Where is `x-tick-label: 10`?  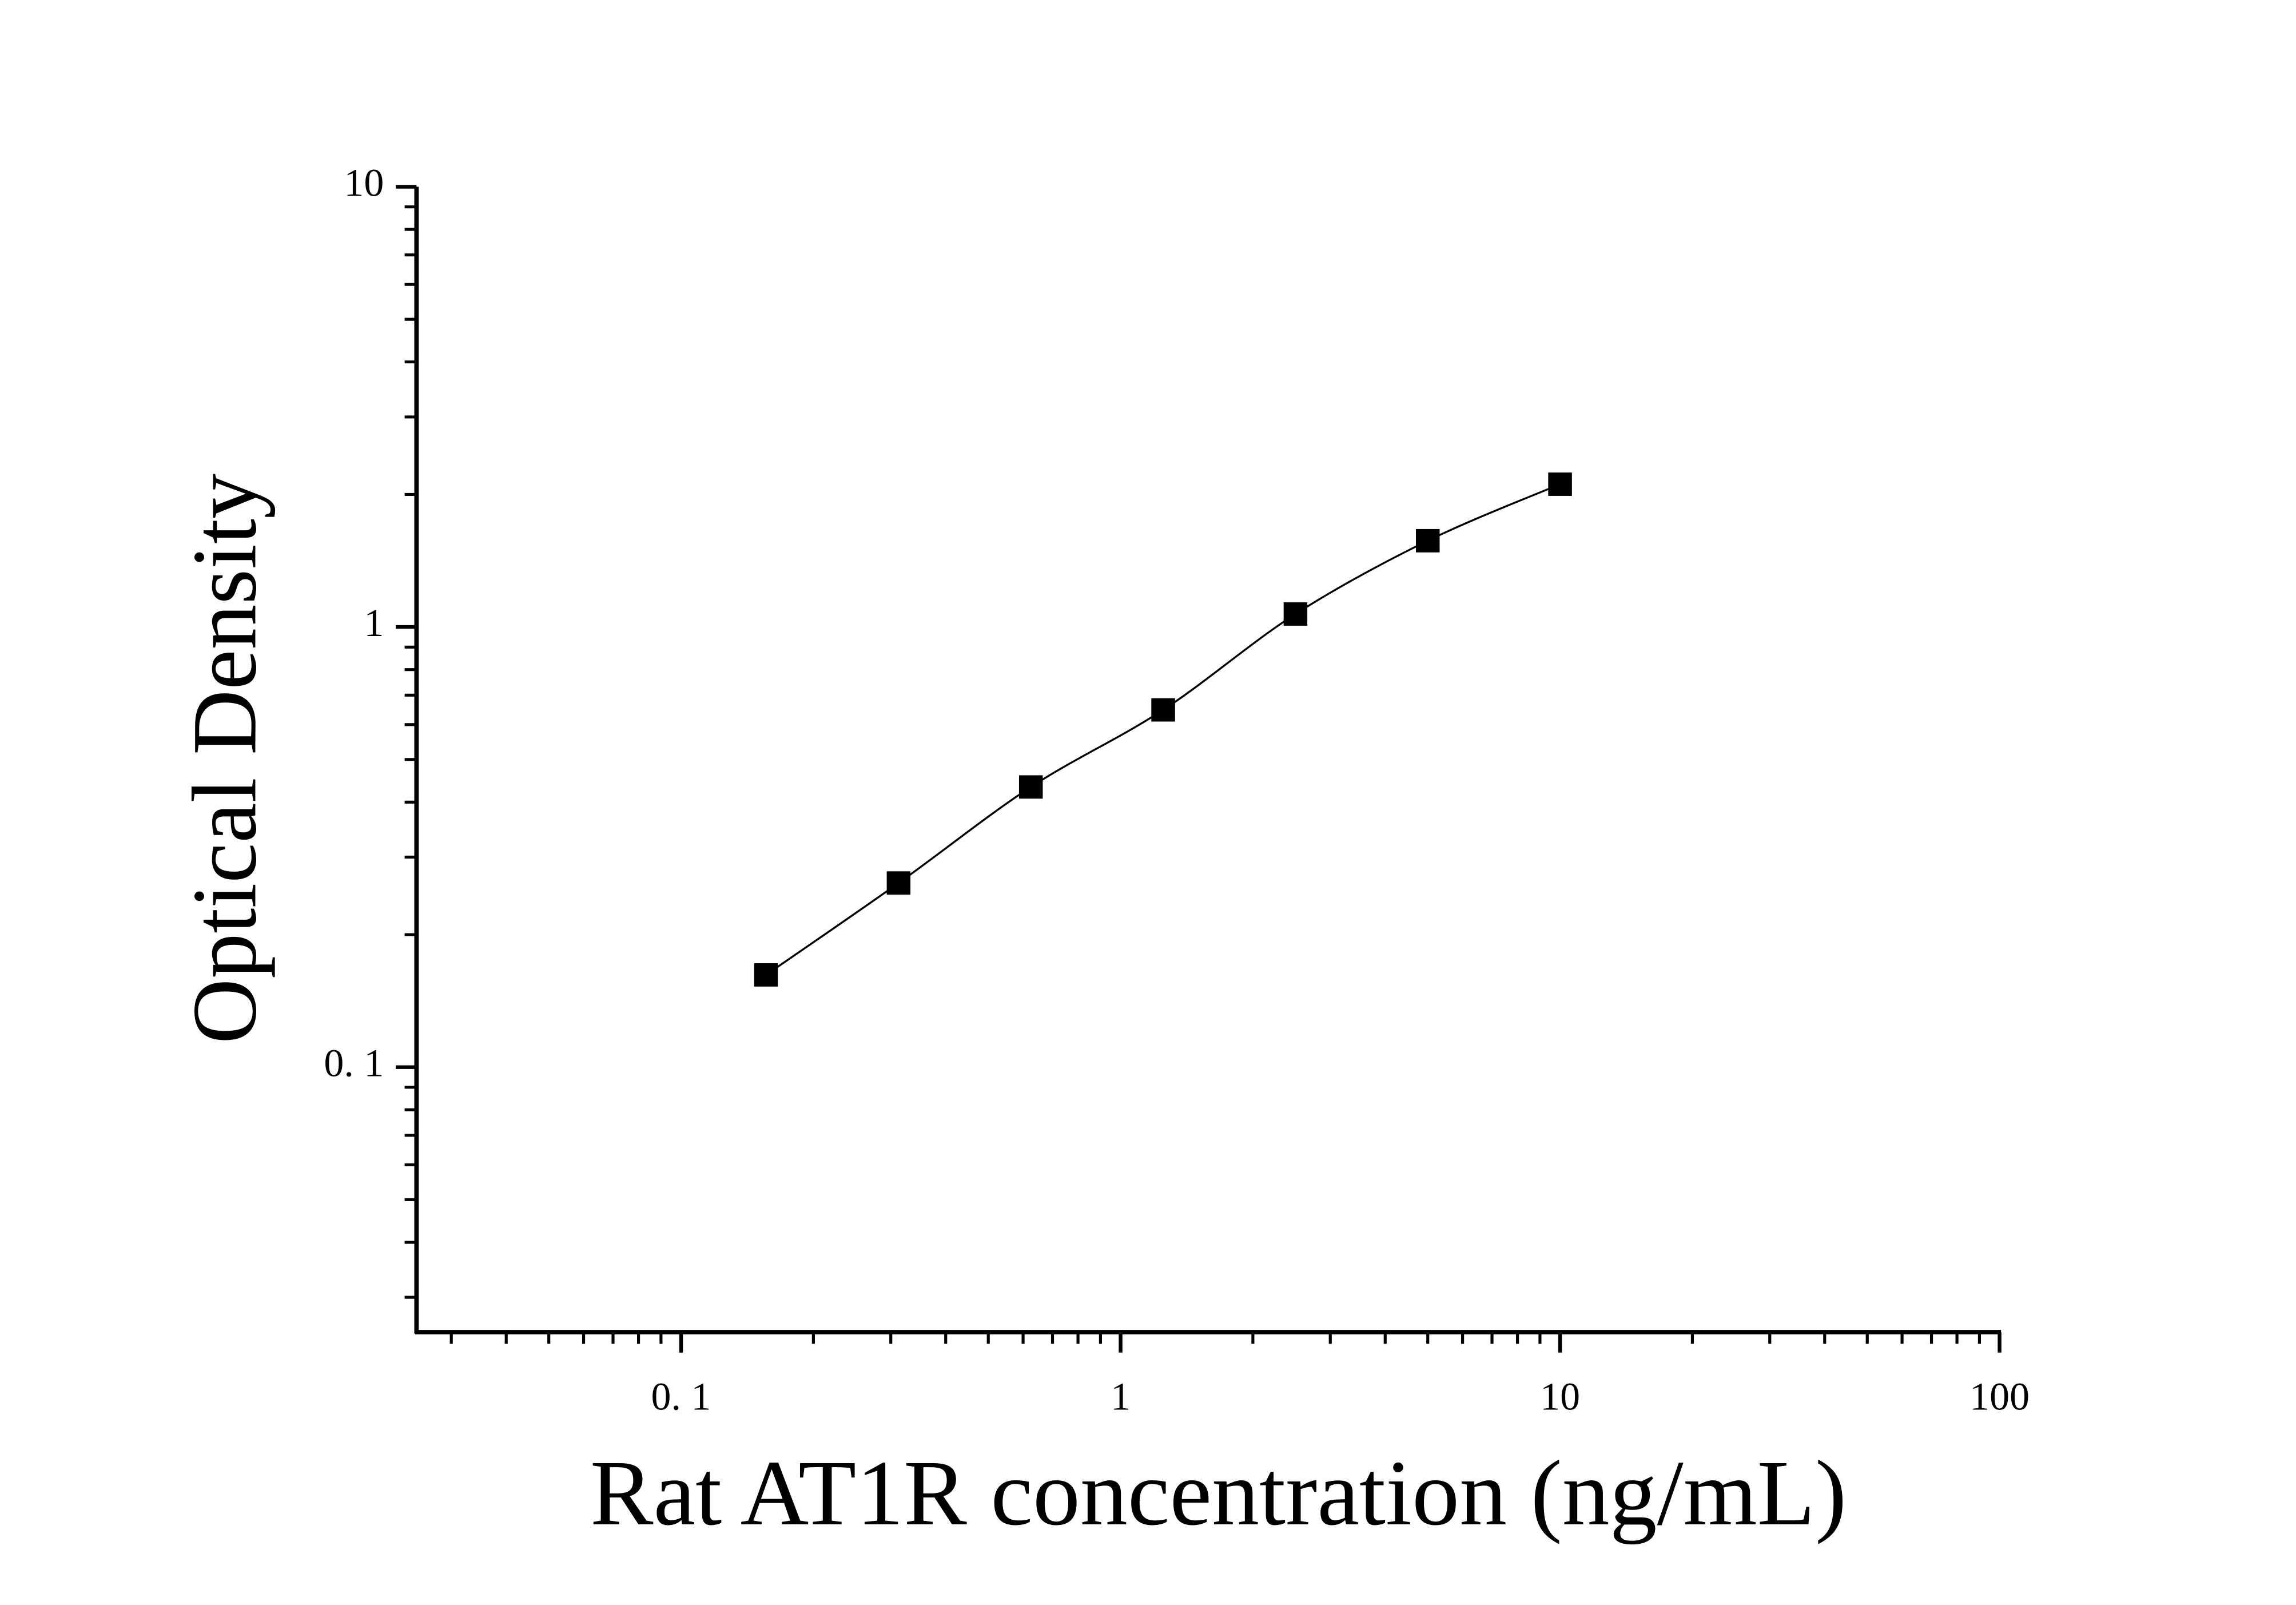
x-tick-label: 10 is located at coordinates (1560, 1397).